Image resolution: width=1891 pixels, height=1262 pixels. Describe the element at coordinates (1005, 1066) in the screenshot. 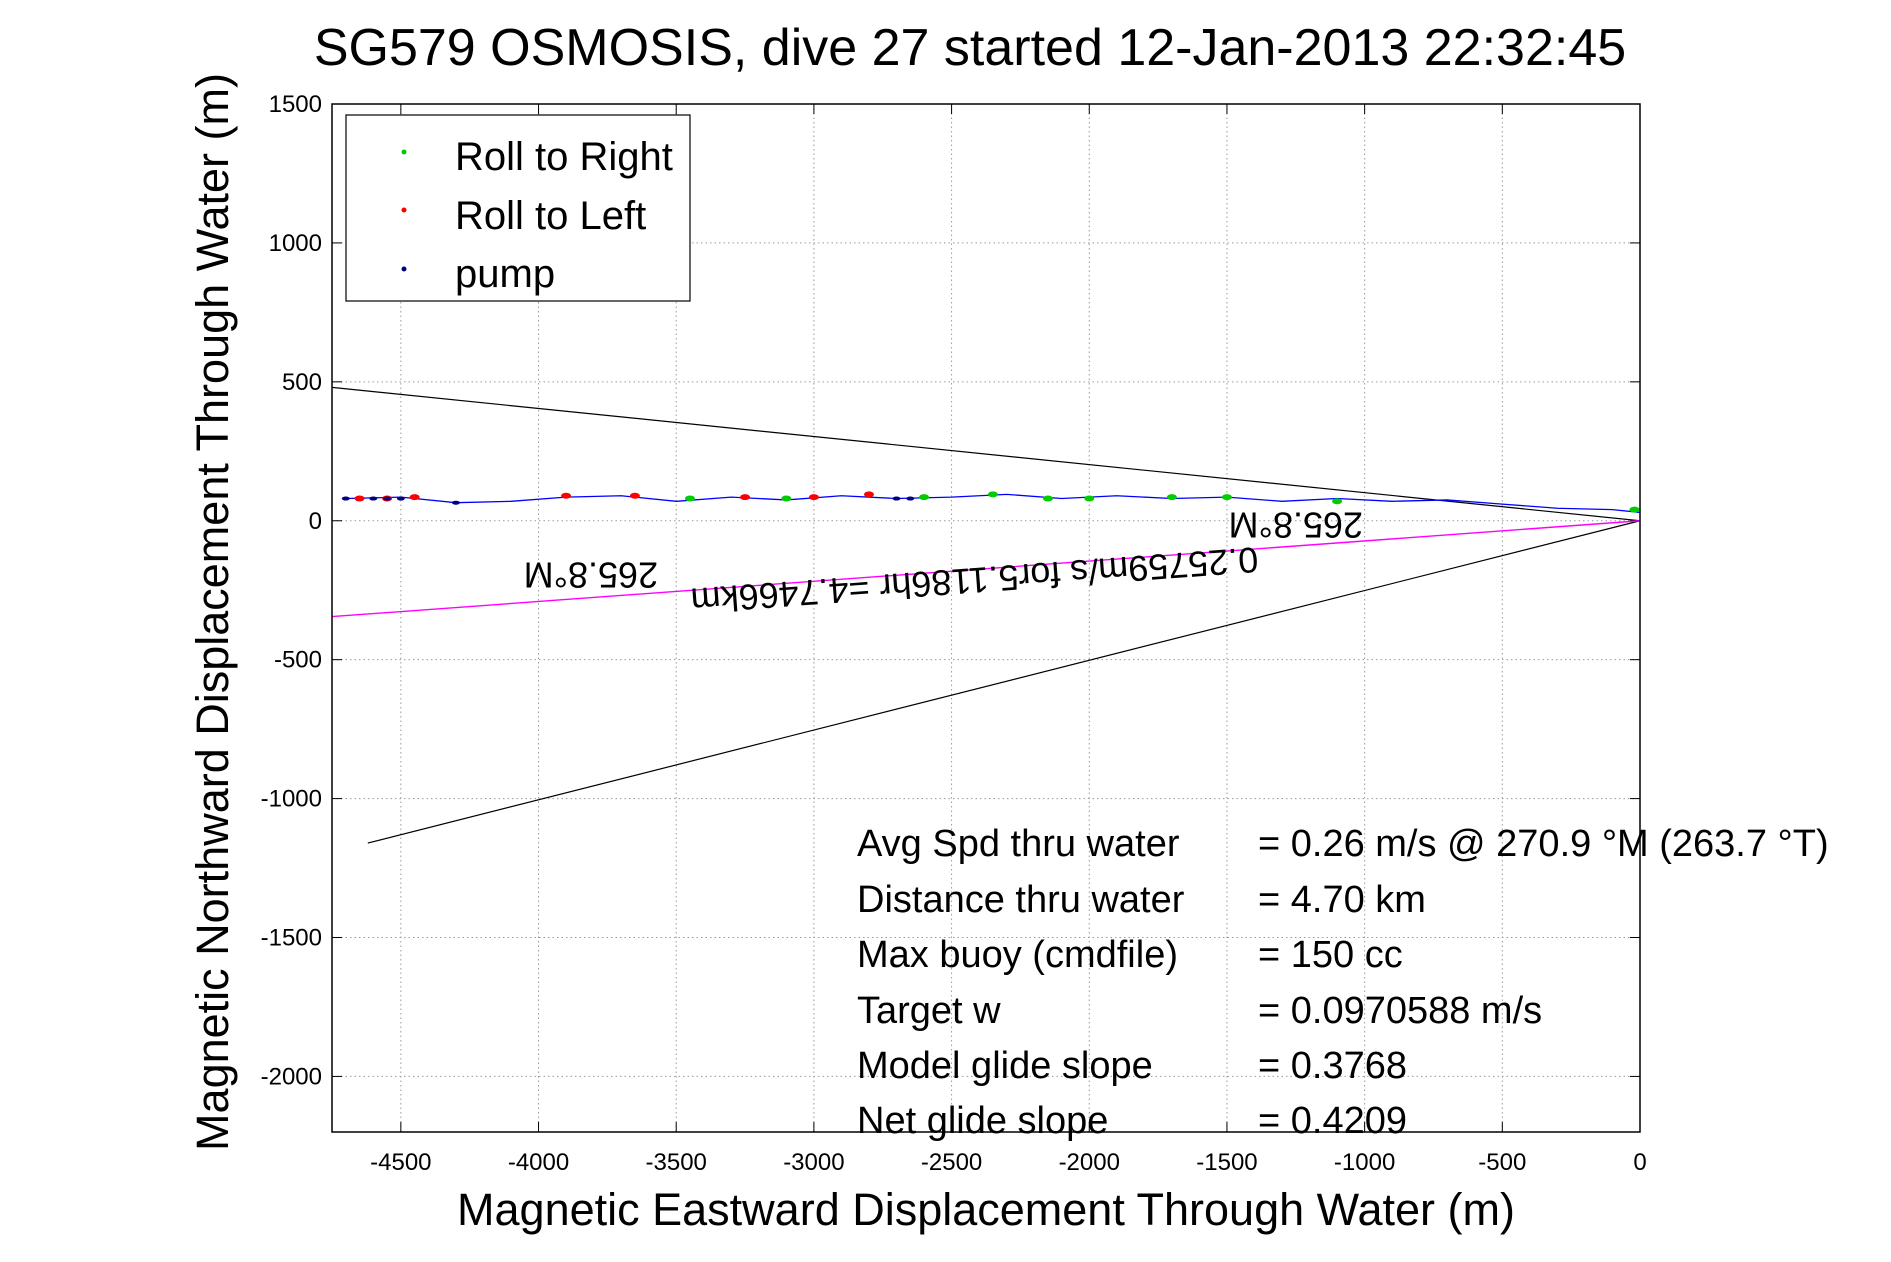

I see `stat-label-model-glide: Model glide slope` at that location.